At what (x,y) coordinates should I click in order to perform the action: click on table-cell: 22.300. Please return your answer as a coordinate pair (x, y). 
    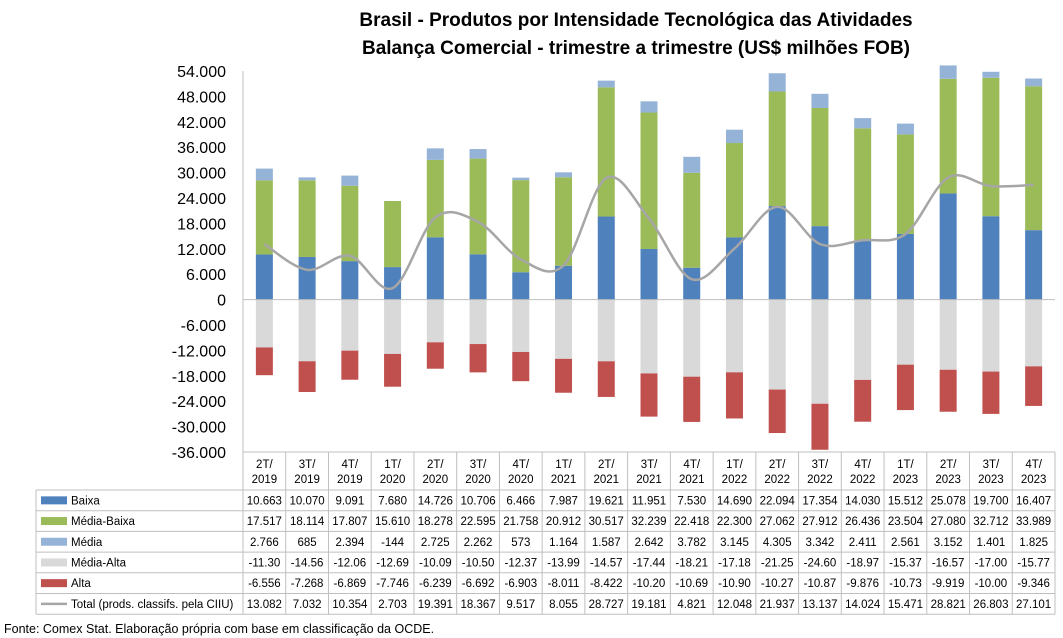
    Looking at the image, I should click on (734, 522).